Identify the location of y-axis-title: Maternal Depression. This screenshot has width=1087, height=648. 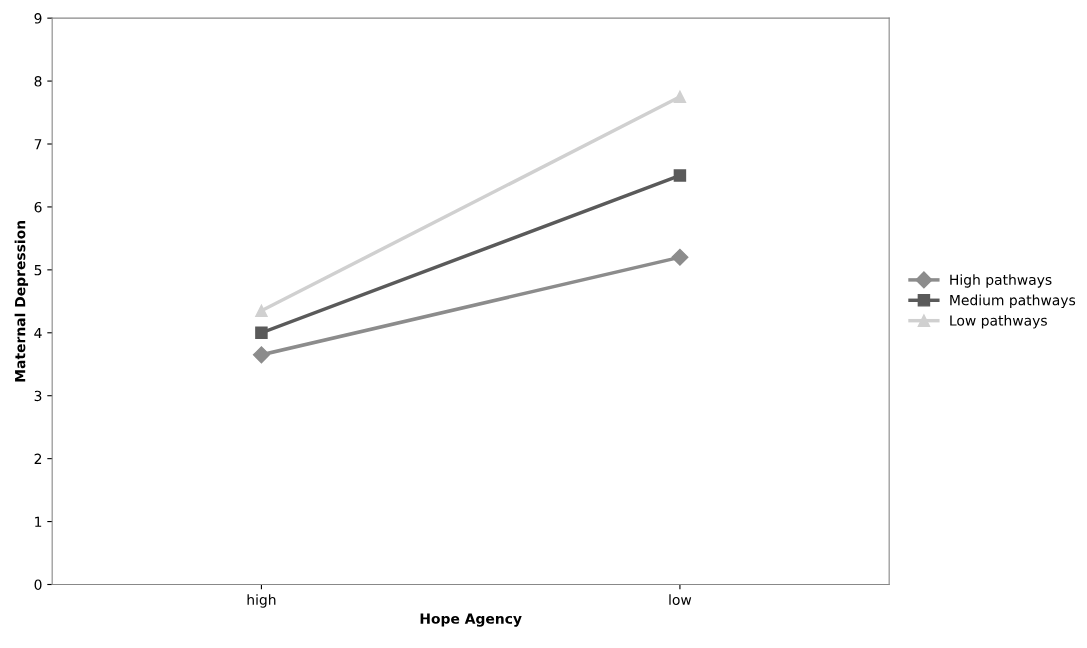
(21, 301).